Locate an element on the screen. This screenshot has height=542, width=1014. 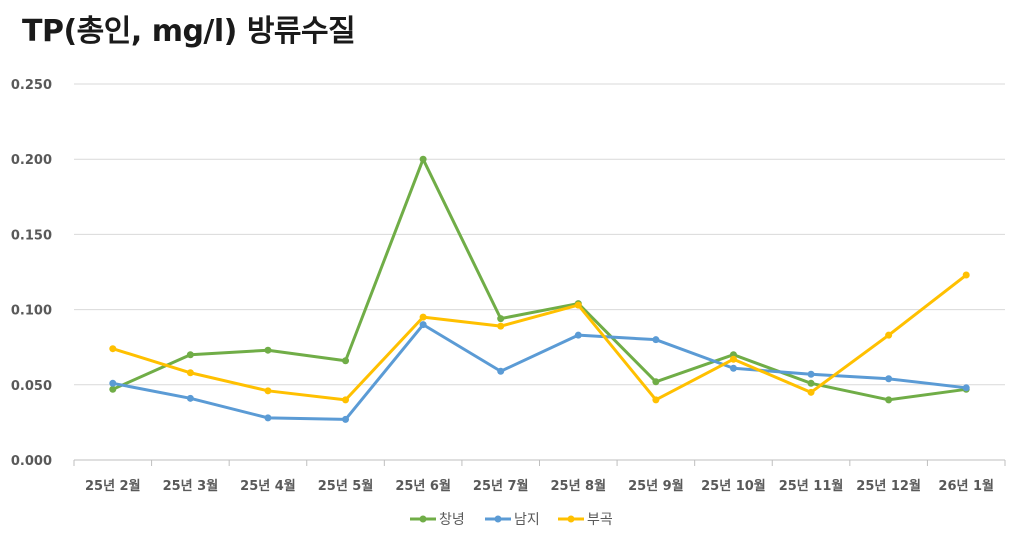
x-tick-label: 25년 8월 is located at coordinates (578, 486).